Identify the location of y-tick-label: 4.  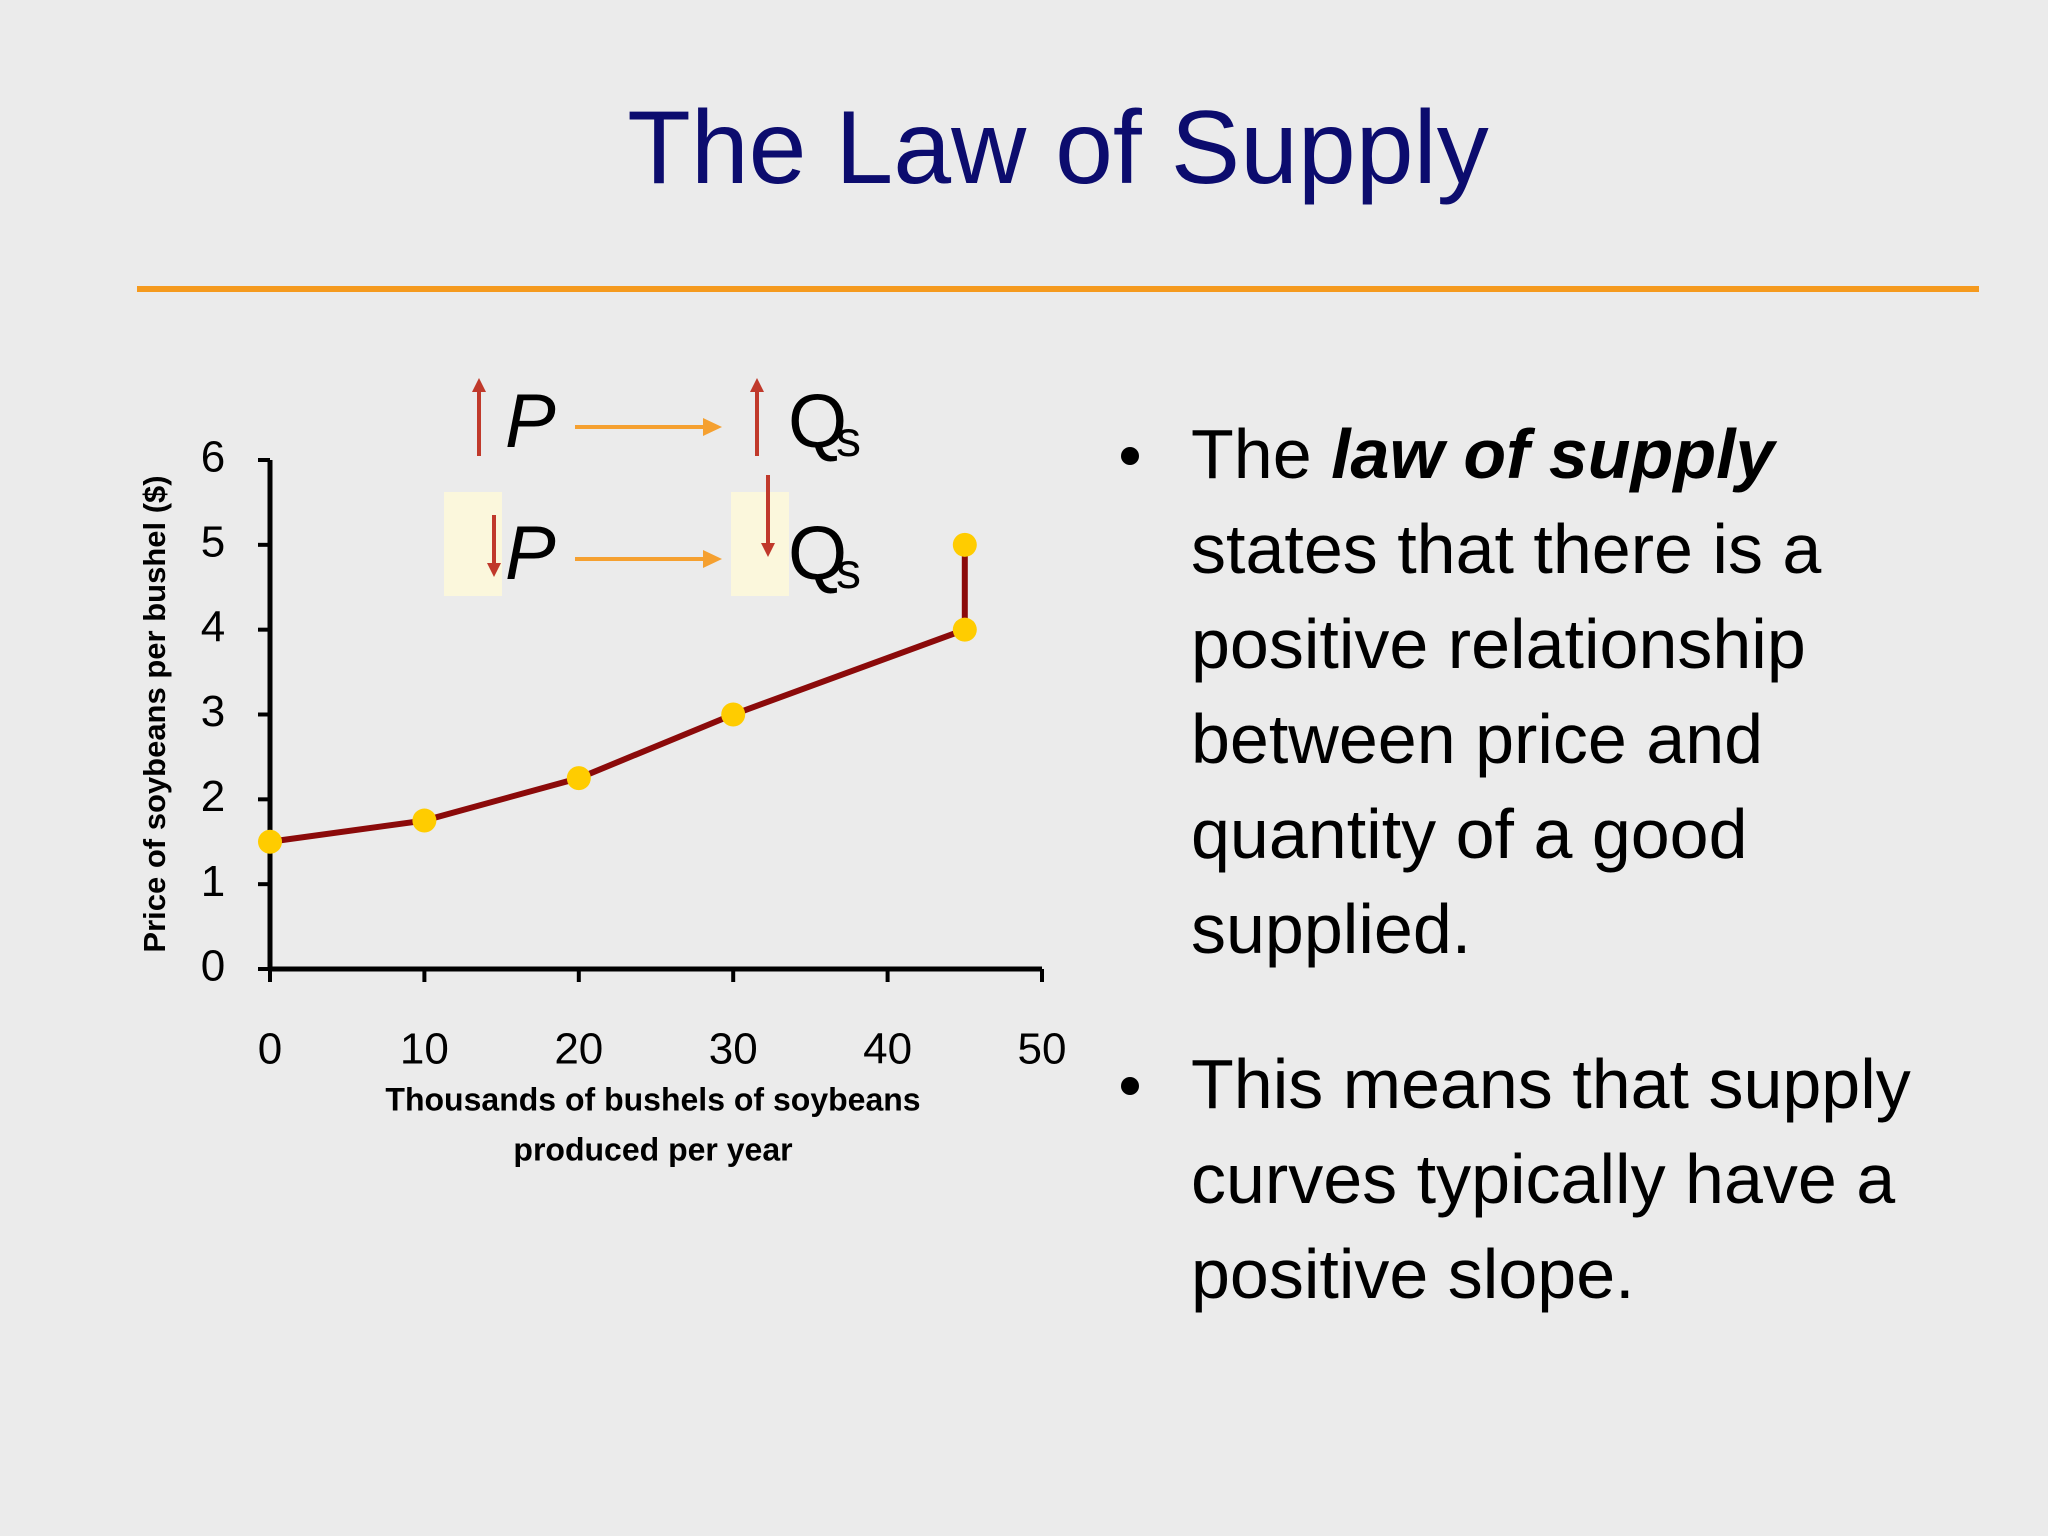
(213, 626).